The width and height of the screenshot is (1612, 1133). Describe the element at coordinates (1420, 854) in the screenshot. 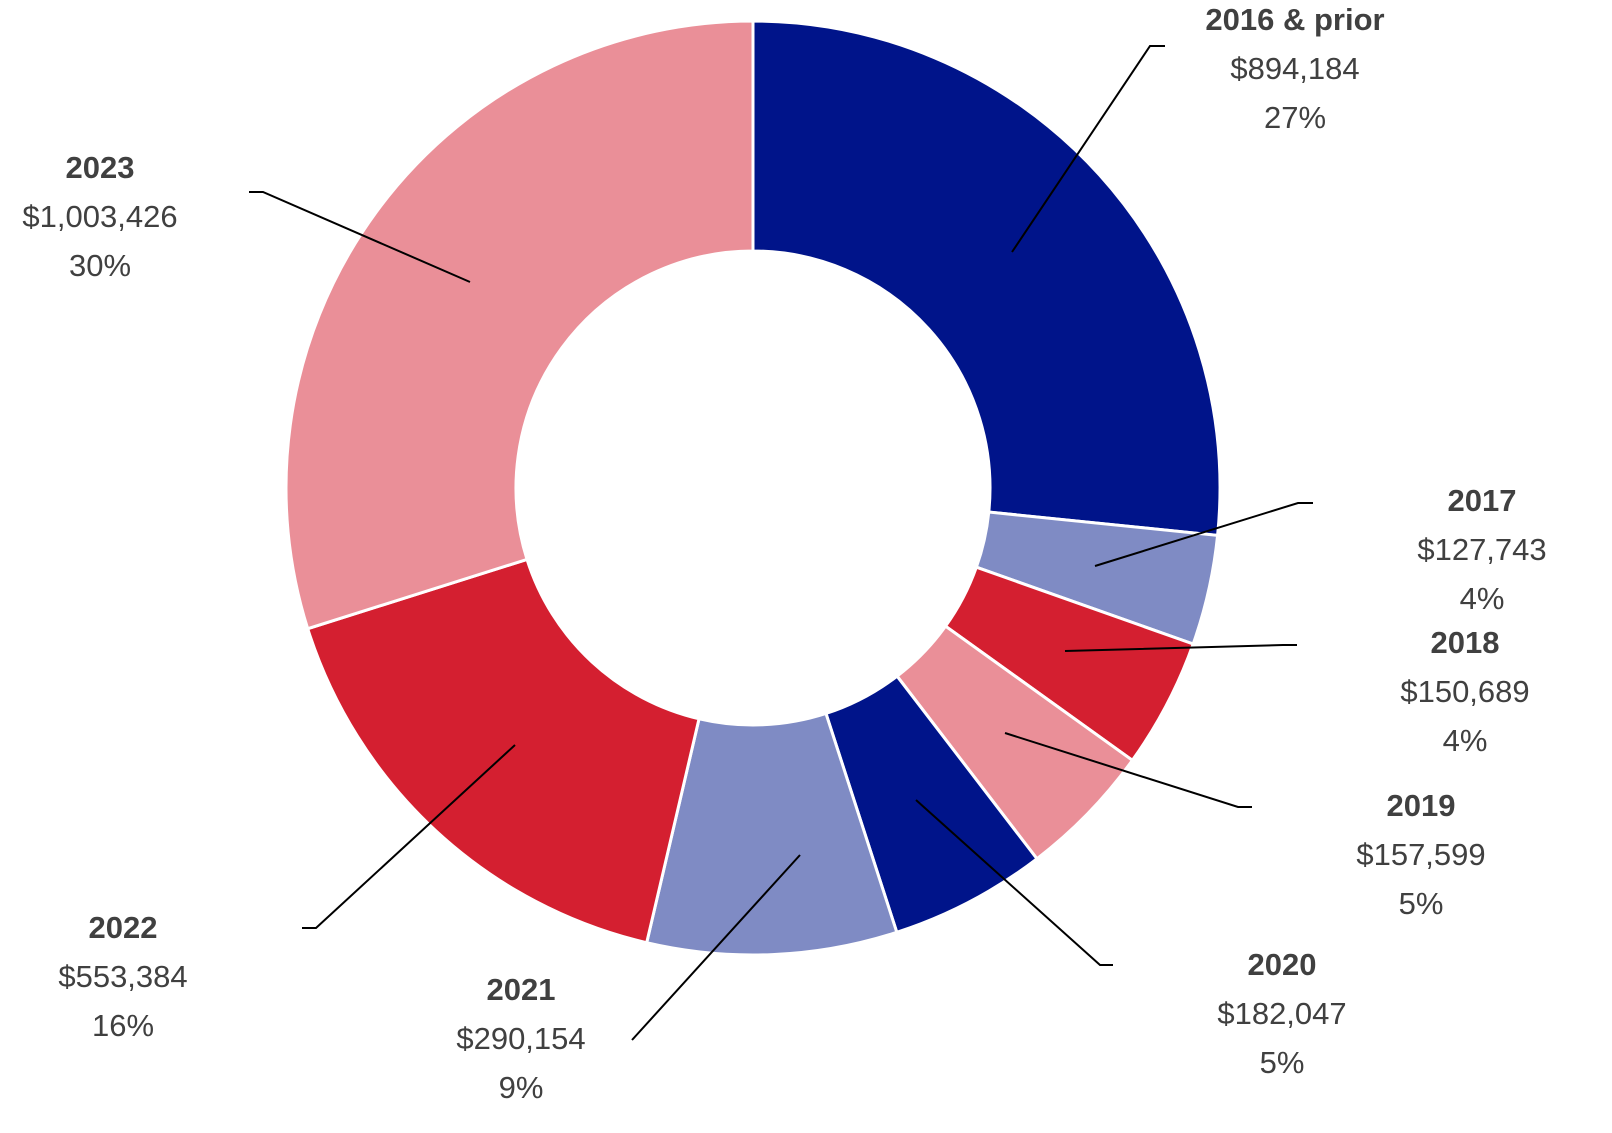

I see `slice-value: $157,599` at that location.